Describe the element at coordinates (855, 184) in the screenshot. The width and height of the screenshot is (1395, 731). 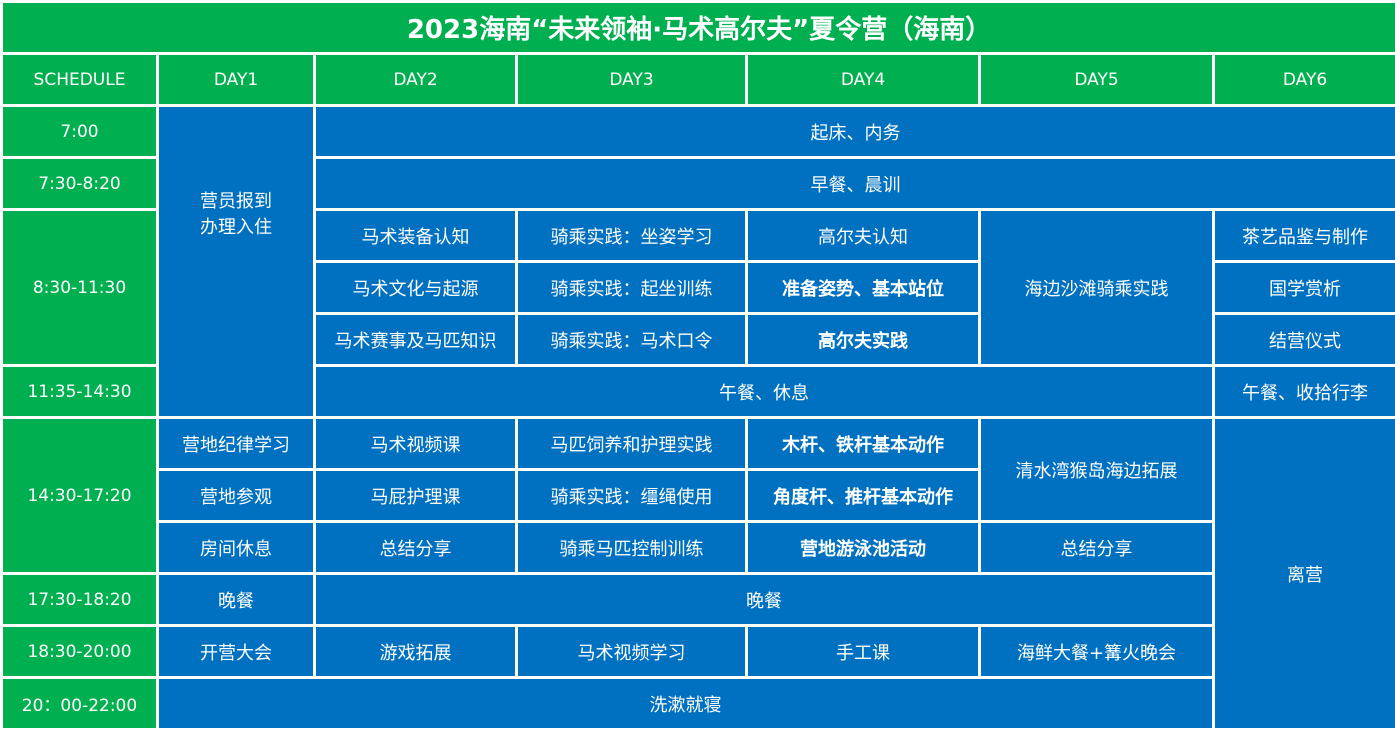
I see `breakfast-cell: 早餐、晨训` at that location.